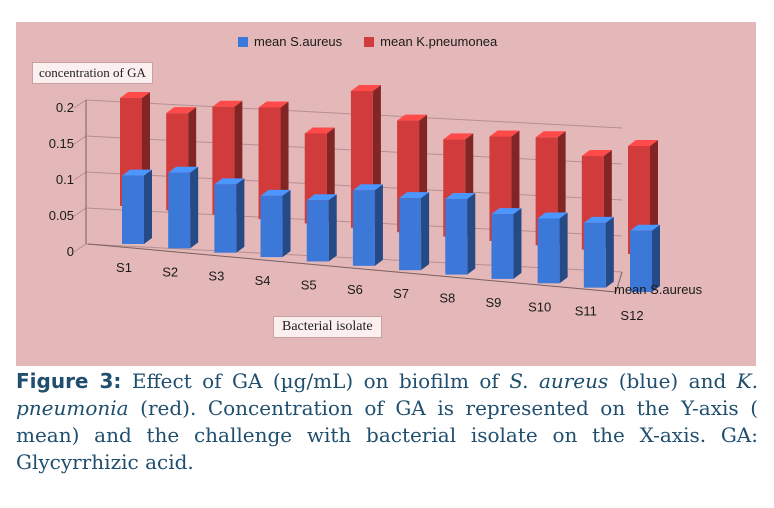 The height and width of the screenshot is (508, 774). Describe the element at coordinates (355, 289) in the screenshot. I see `x-tick-label: S6` at that location.